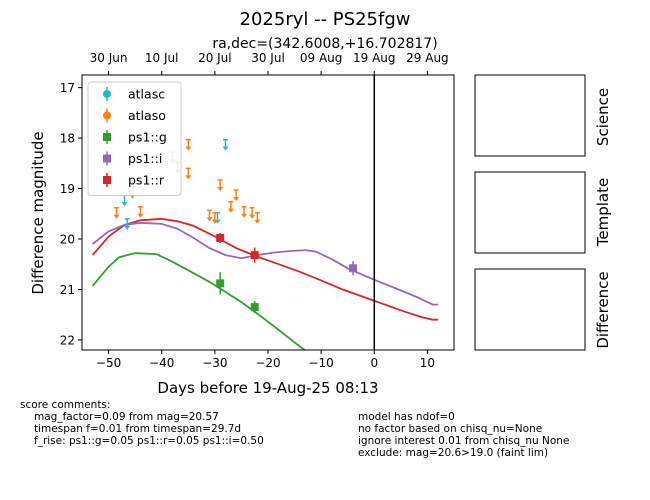 Image resolution: width=650 pixels, height=500 pixels. What do you see at coordinates (374, 58) in the screenshot?
I see `top-tick-label: 19 Aug` at bounding box center [374, 58].